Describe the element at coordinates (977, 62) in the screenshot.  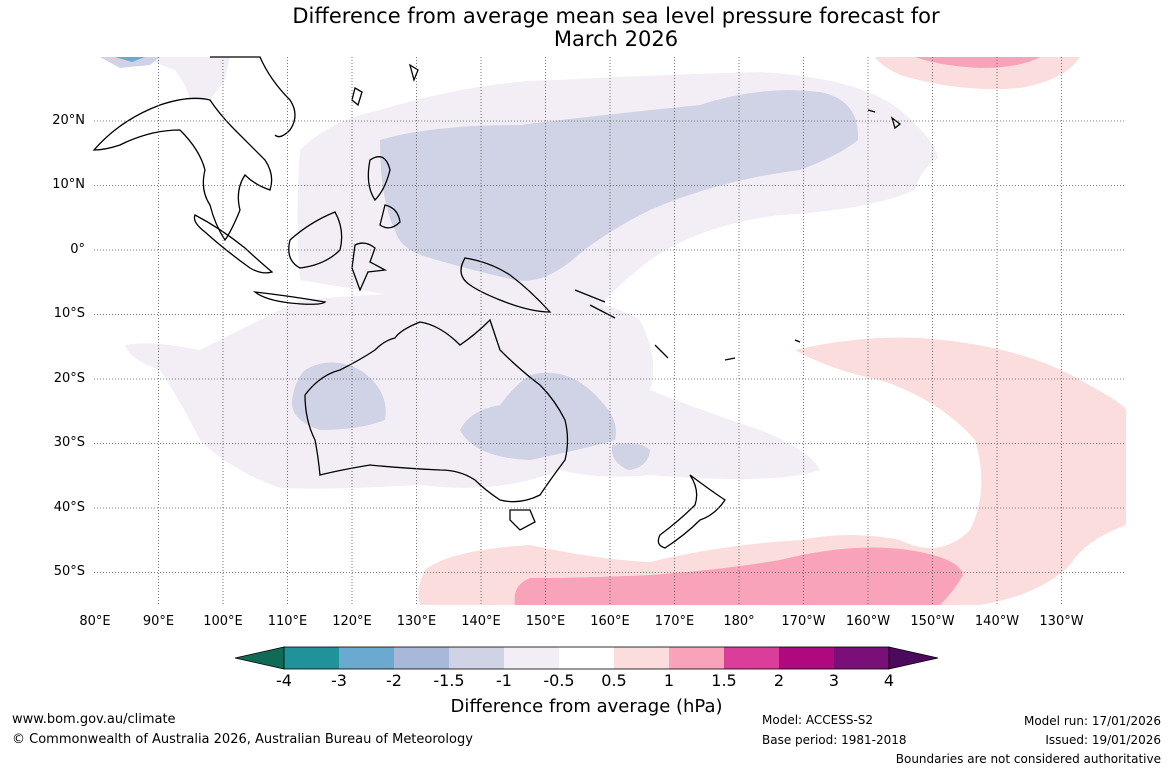
I see `contour-pos1-north` at that location.